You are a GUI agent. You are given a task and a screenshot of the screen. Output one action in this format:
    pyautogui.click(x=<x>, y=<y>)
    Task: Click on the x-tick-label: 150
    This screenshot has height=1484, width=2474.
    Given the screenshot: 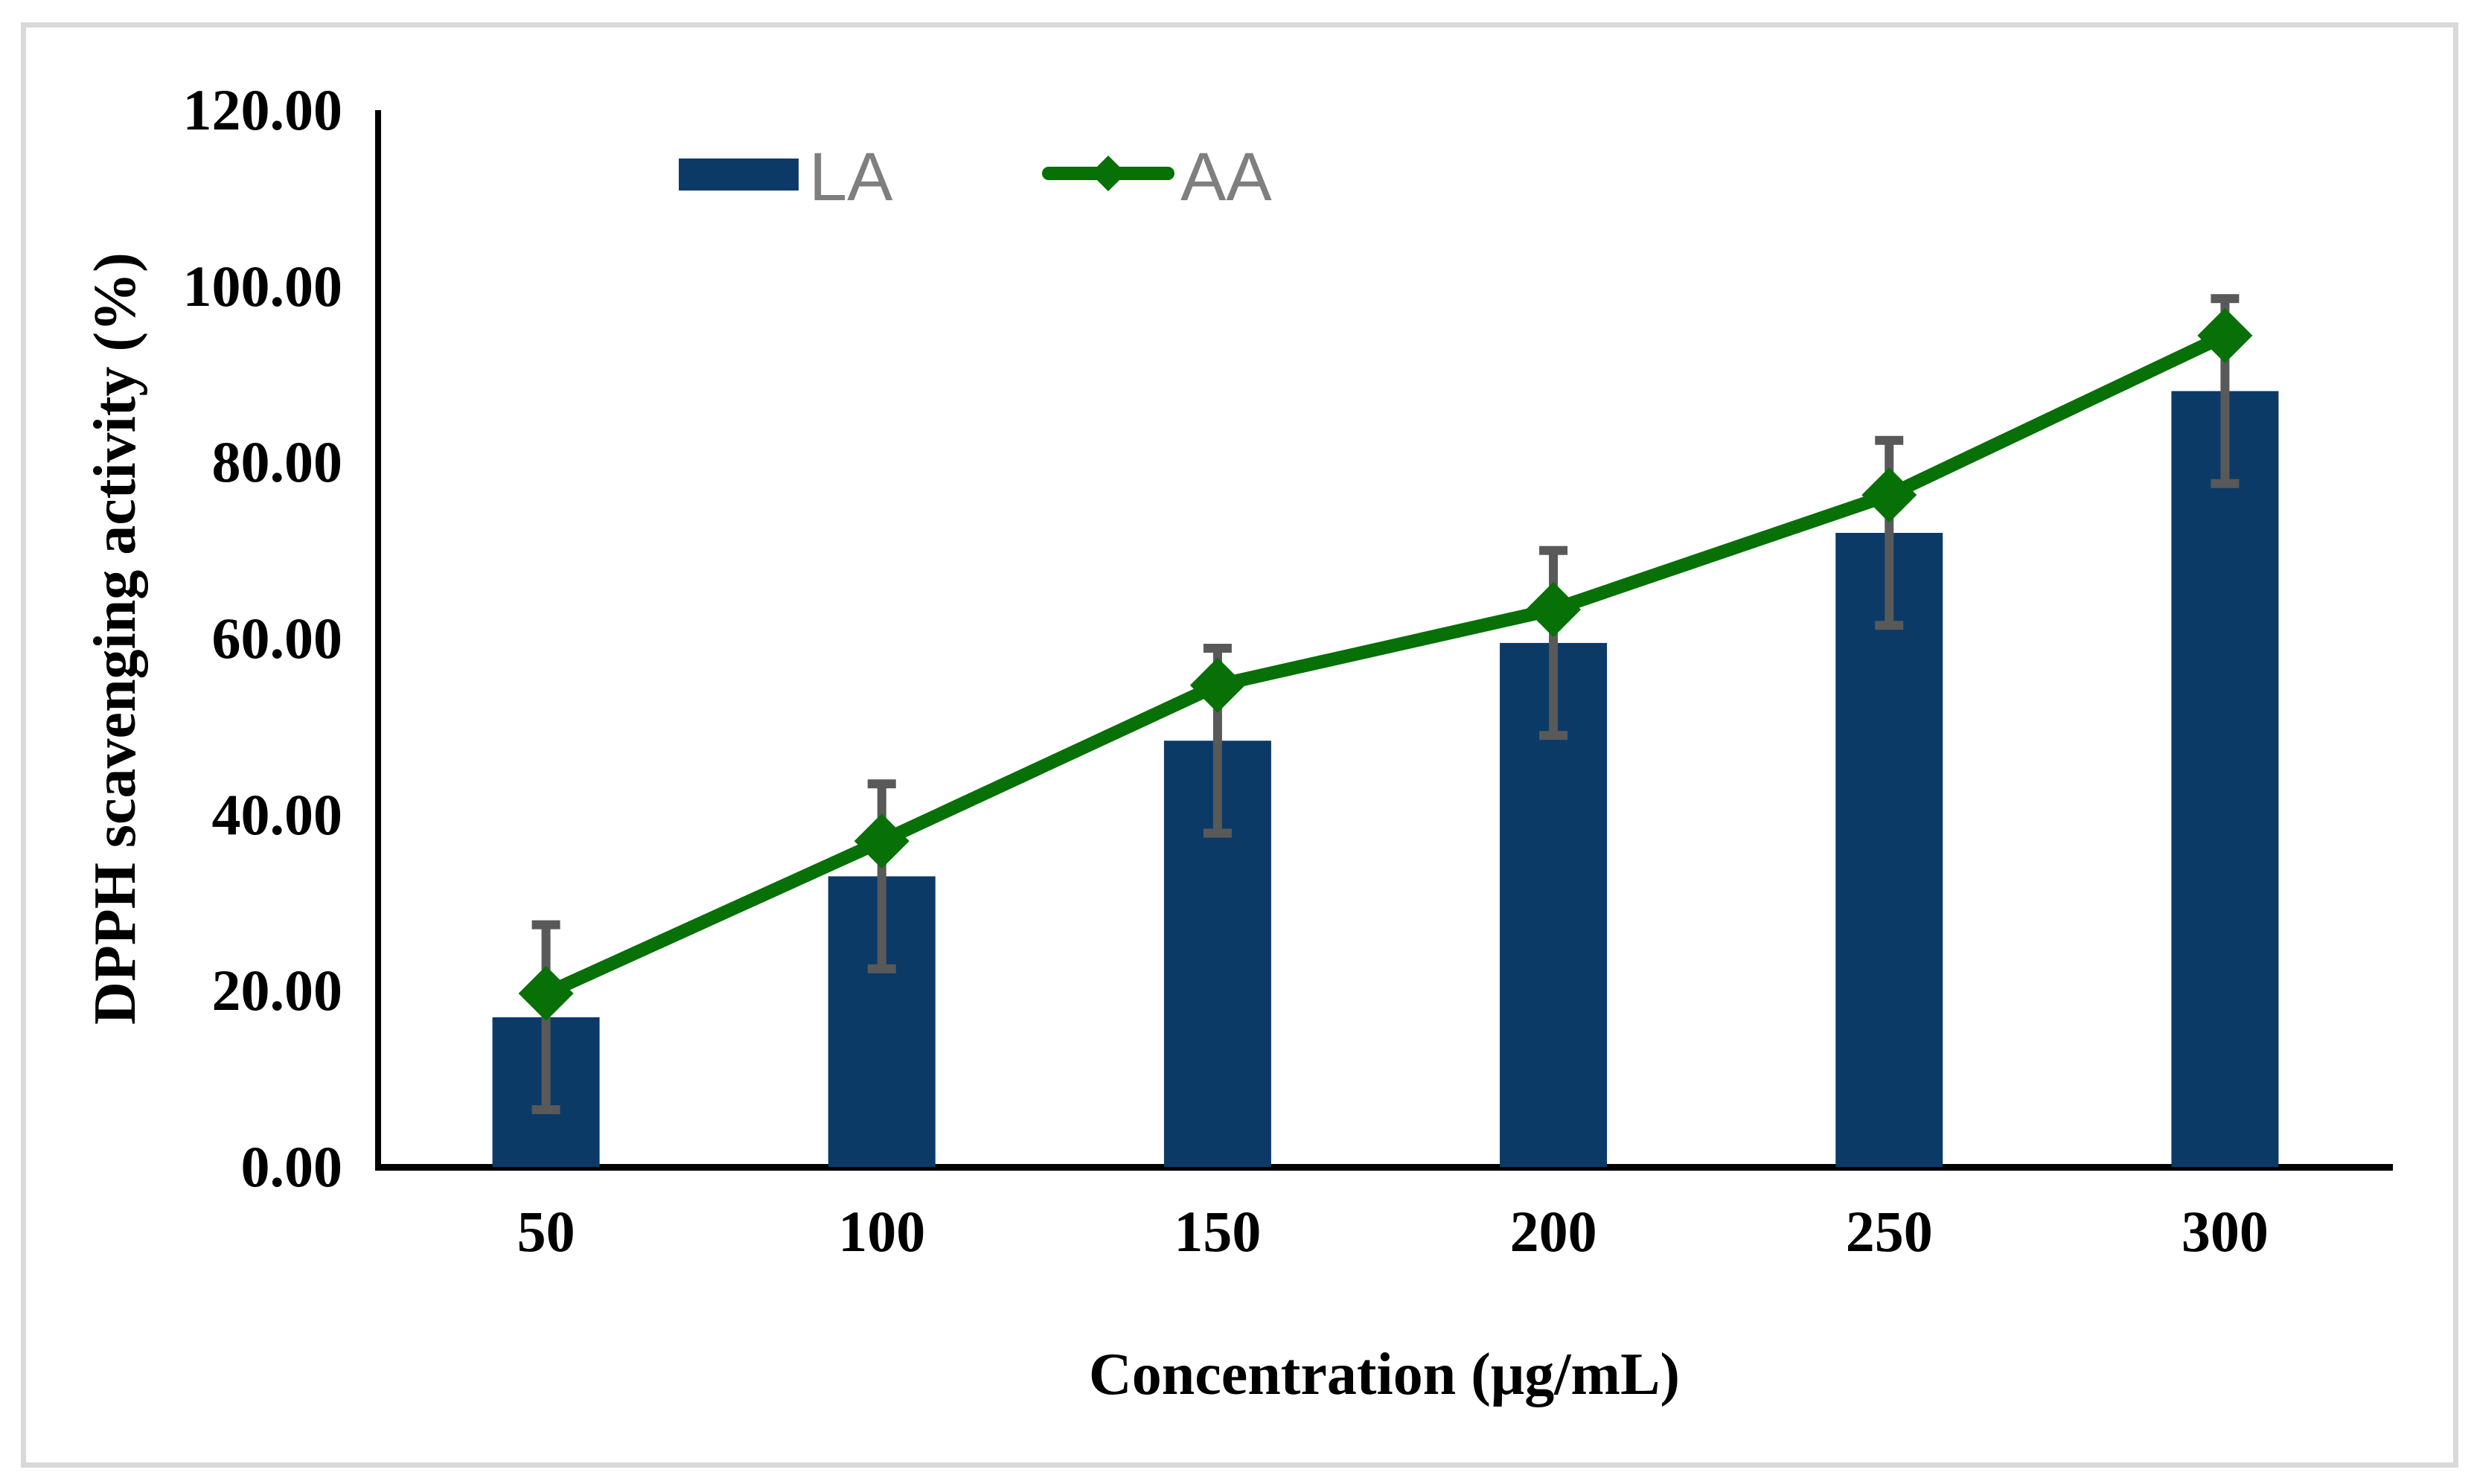 What is the action you would take?
    pyautogui.click(x=1218, y=1231)
    